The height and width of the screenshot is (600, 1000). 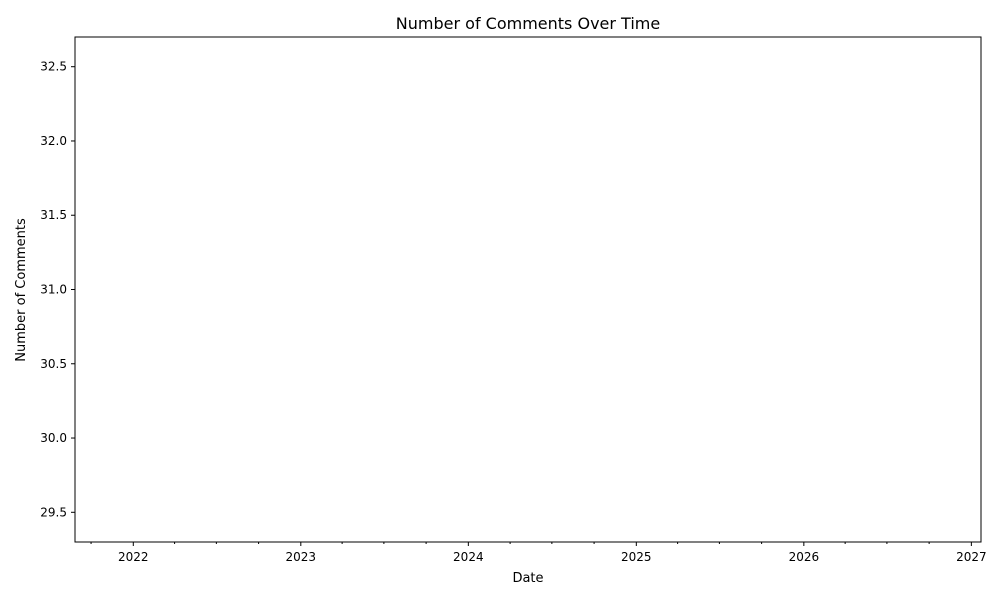 I want to click on x-axis-label: Date, so click(x=527, y=578).